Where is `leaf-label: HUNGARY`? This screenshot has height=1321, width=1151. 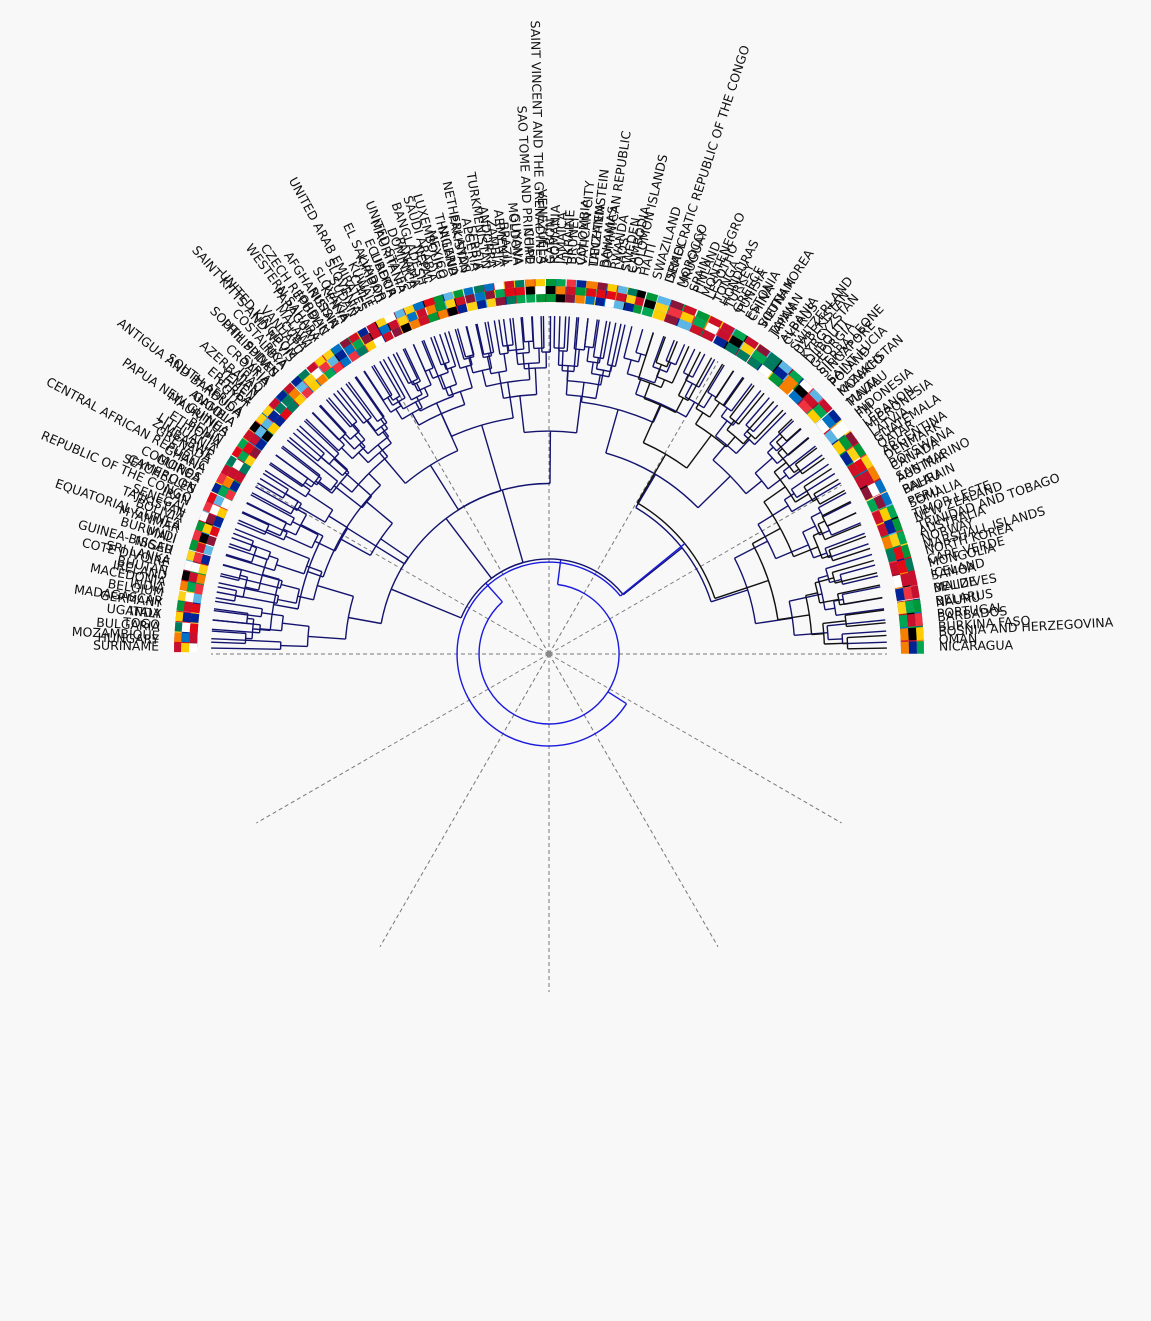 leaf-label: HUNGARY is located at coordinates (128, 638).